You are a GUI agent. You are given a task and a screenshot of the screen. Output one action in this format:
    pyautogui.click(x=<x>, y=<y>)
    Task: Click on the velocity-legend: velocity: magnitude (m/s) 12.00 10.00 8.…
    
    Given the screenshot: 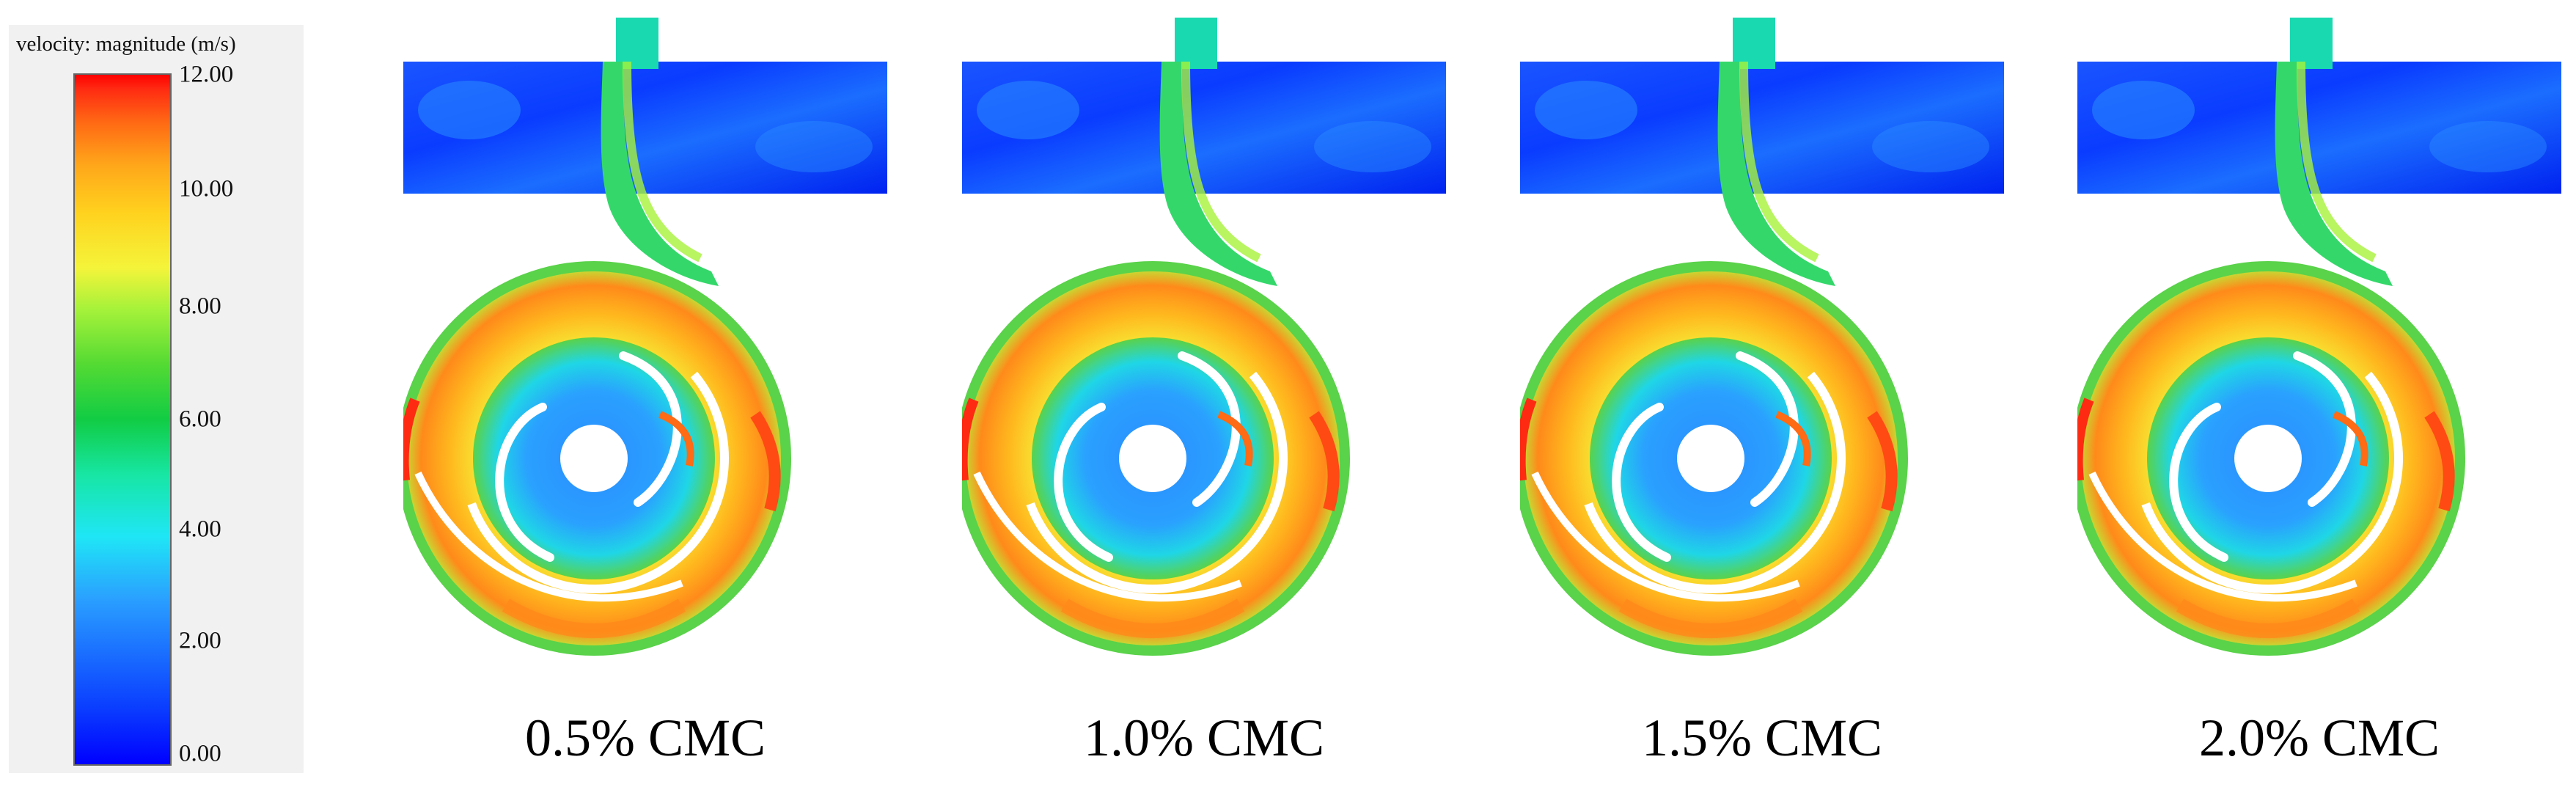 What is the action you would take?
    pyautogui.click(x=154, y=393)
    